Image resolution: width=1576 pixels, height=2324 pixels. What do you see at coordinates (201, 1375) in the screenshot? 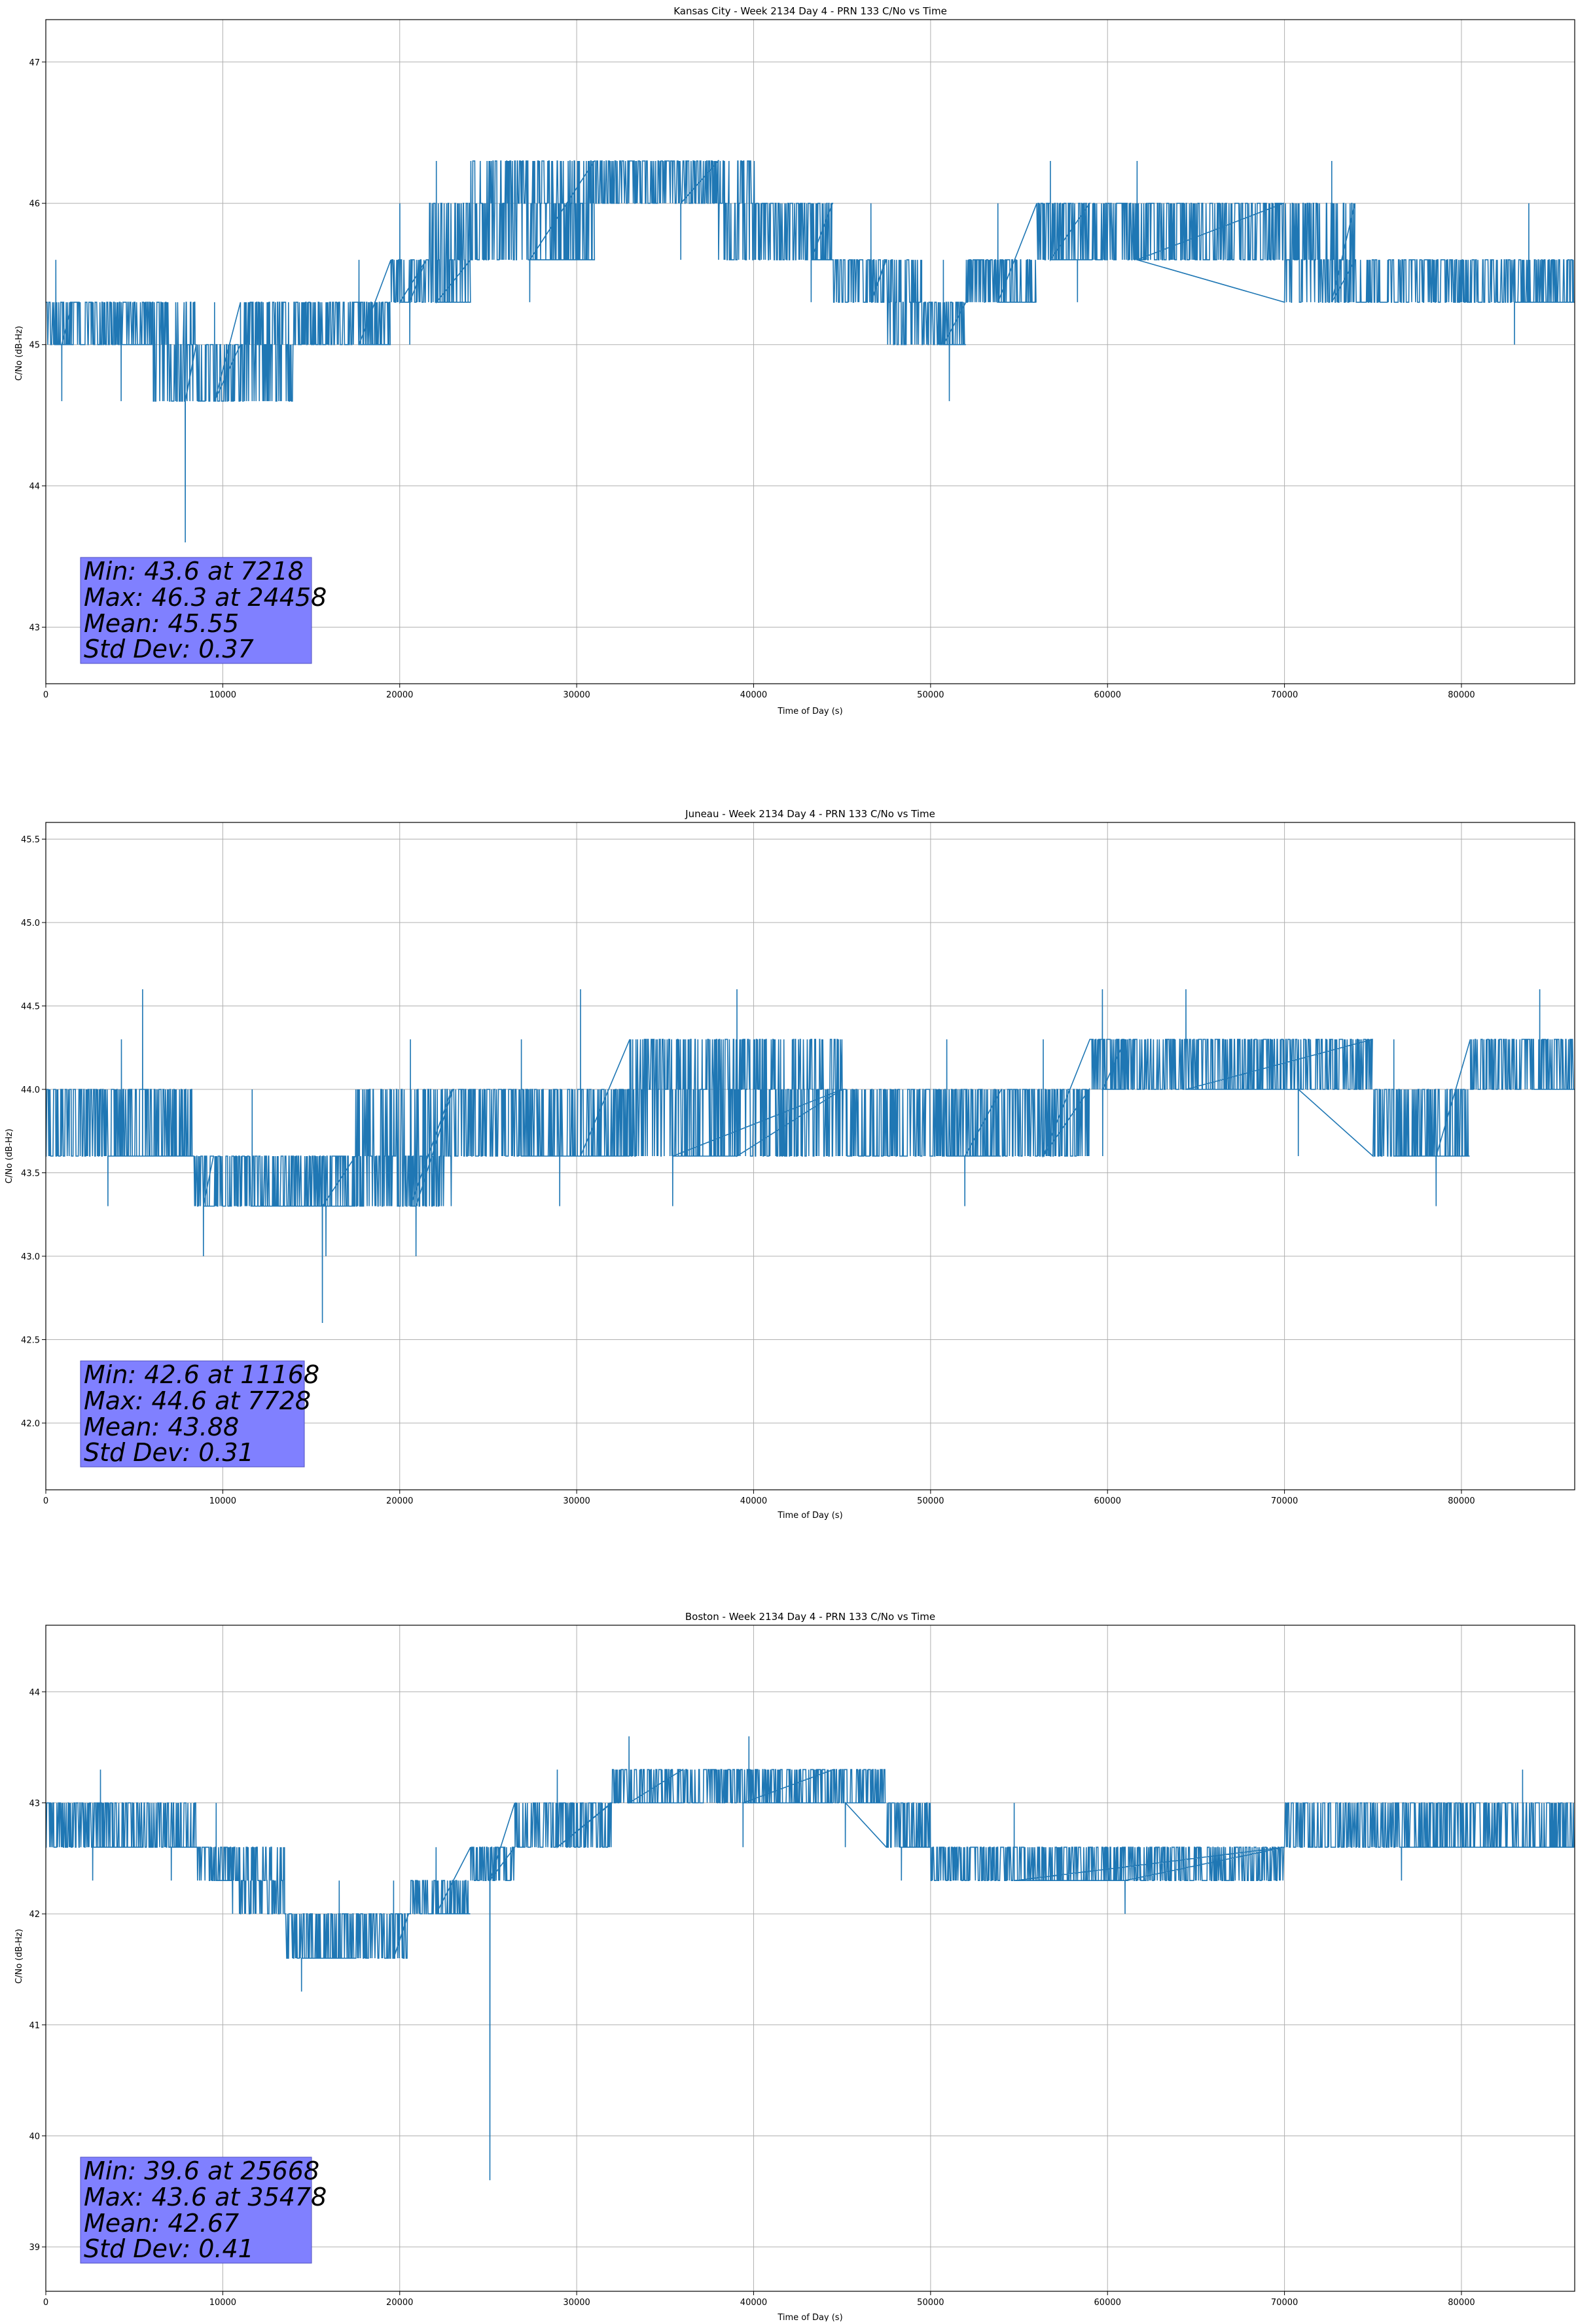
I see `stats-min: Min: 42.6 at 11168` at bounding box center [201, 1375].